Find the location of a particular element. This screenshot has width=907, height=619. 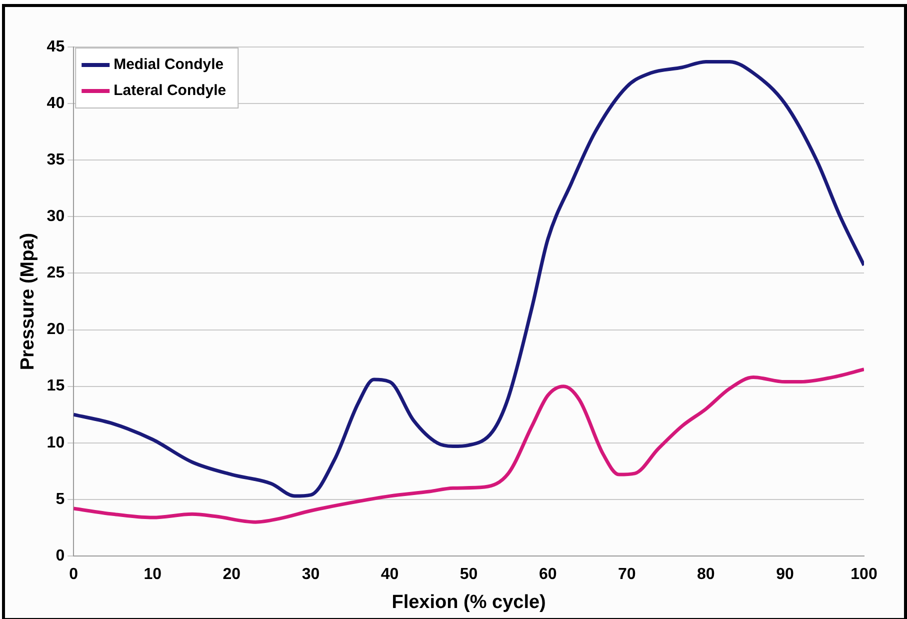

y-tick-label: 35 is located at coordinates (55, 160).